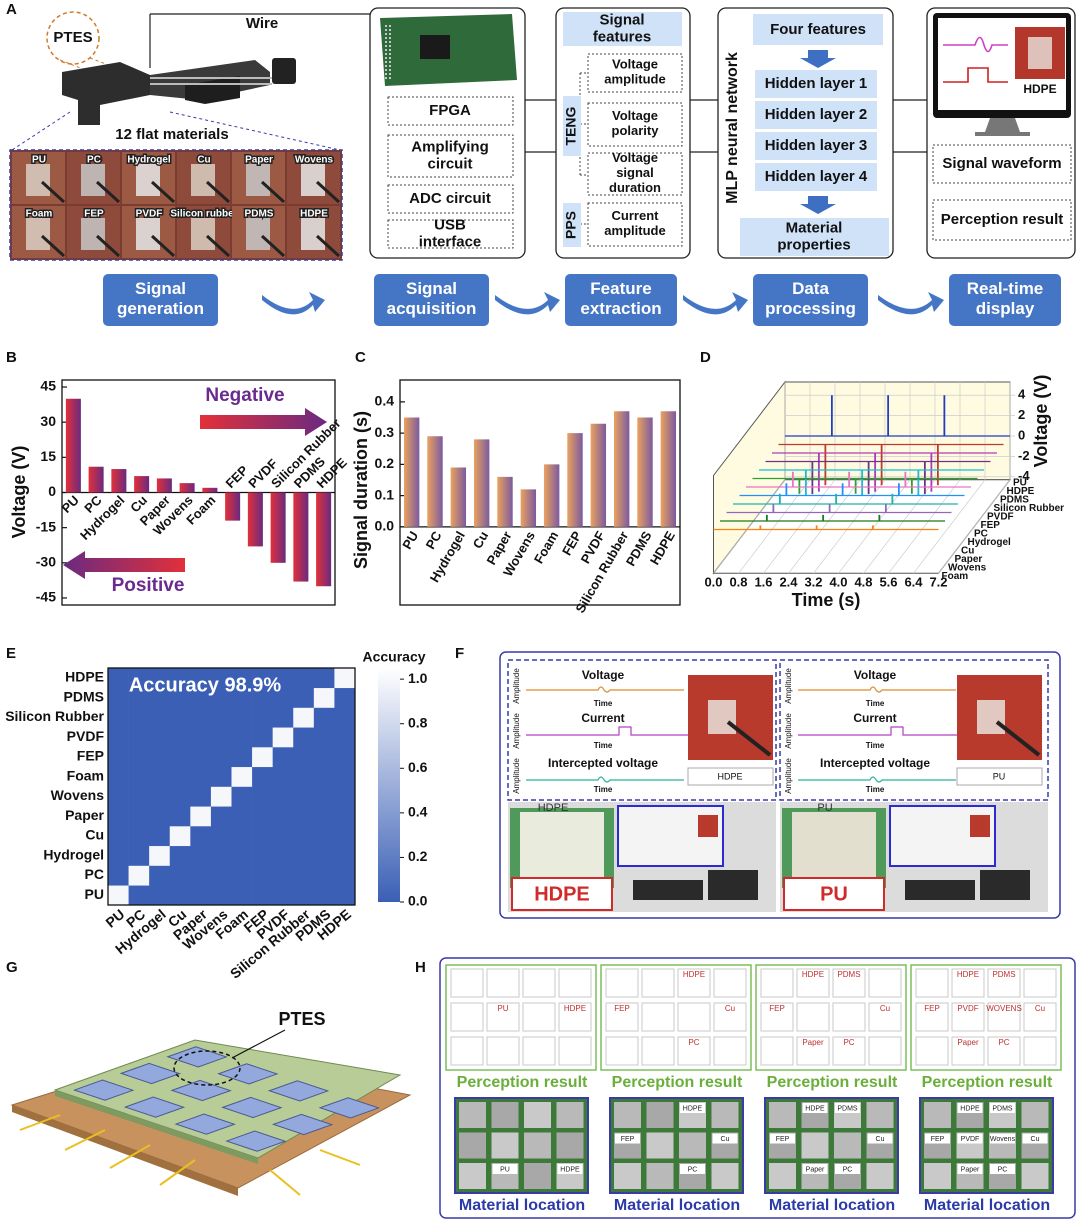 Image resolution: width=1080 pixels, height=1220 pixels. I want to click on display-item, so click(1002, 220).